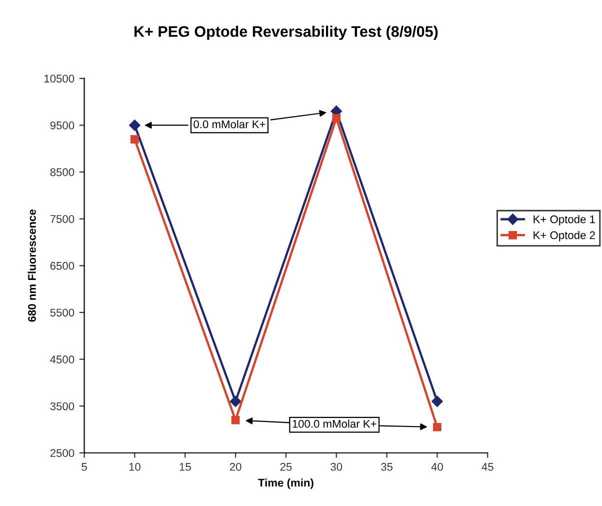  What do you see at coordinates (59, 78) in the screenshot?
I see `y-tick-label: 10500` at bounding box center [59, 78].